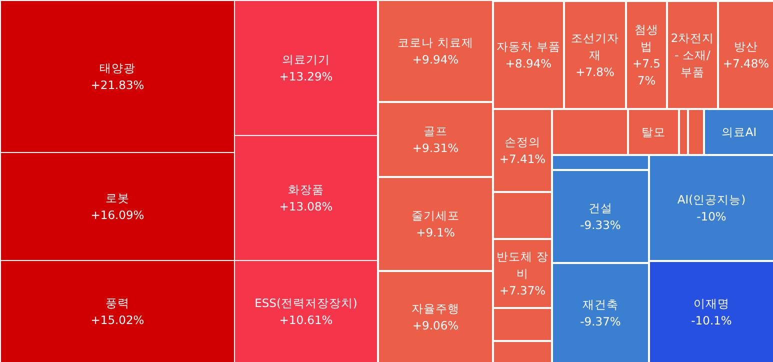 The width and height of the screenshot is (773, 362). Describe the element at coordinates (522, 159) in the screenshot. I see `data-label: +7.41%` at that location.